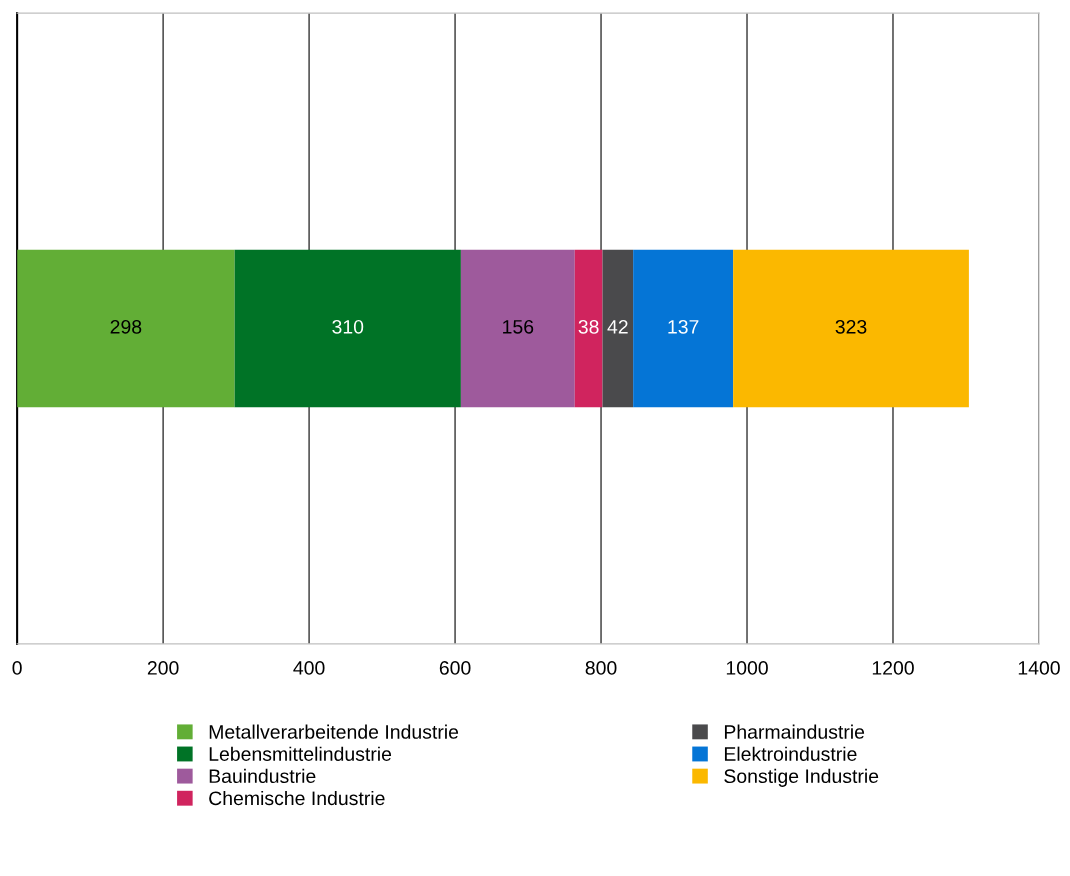 The width and height of the screenshot is (1070, 876). I want to click on x-tick-label: 0, so click(17, 668).